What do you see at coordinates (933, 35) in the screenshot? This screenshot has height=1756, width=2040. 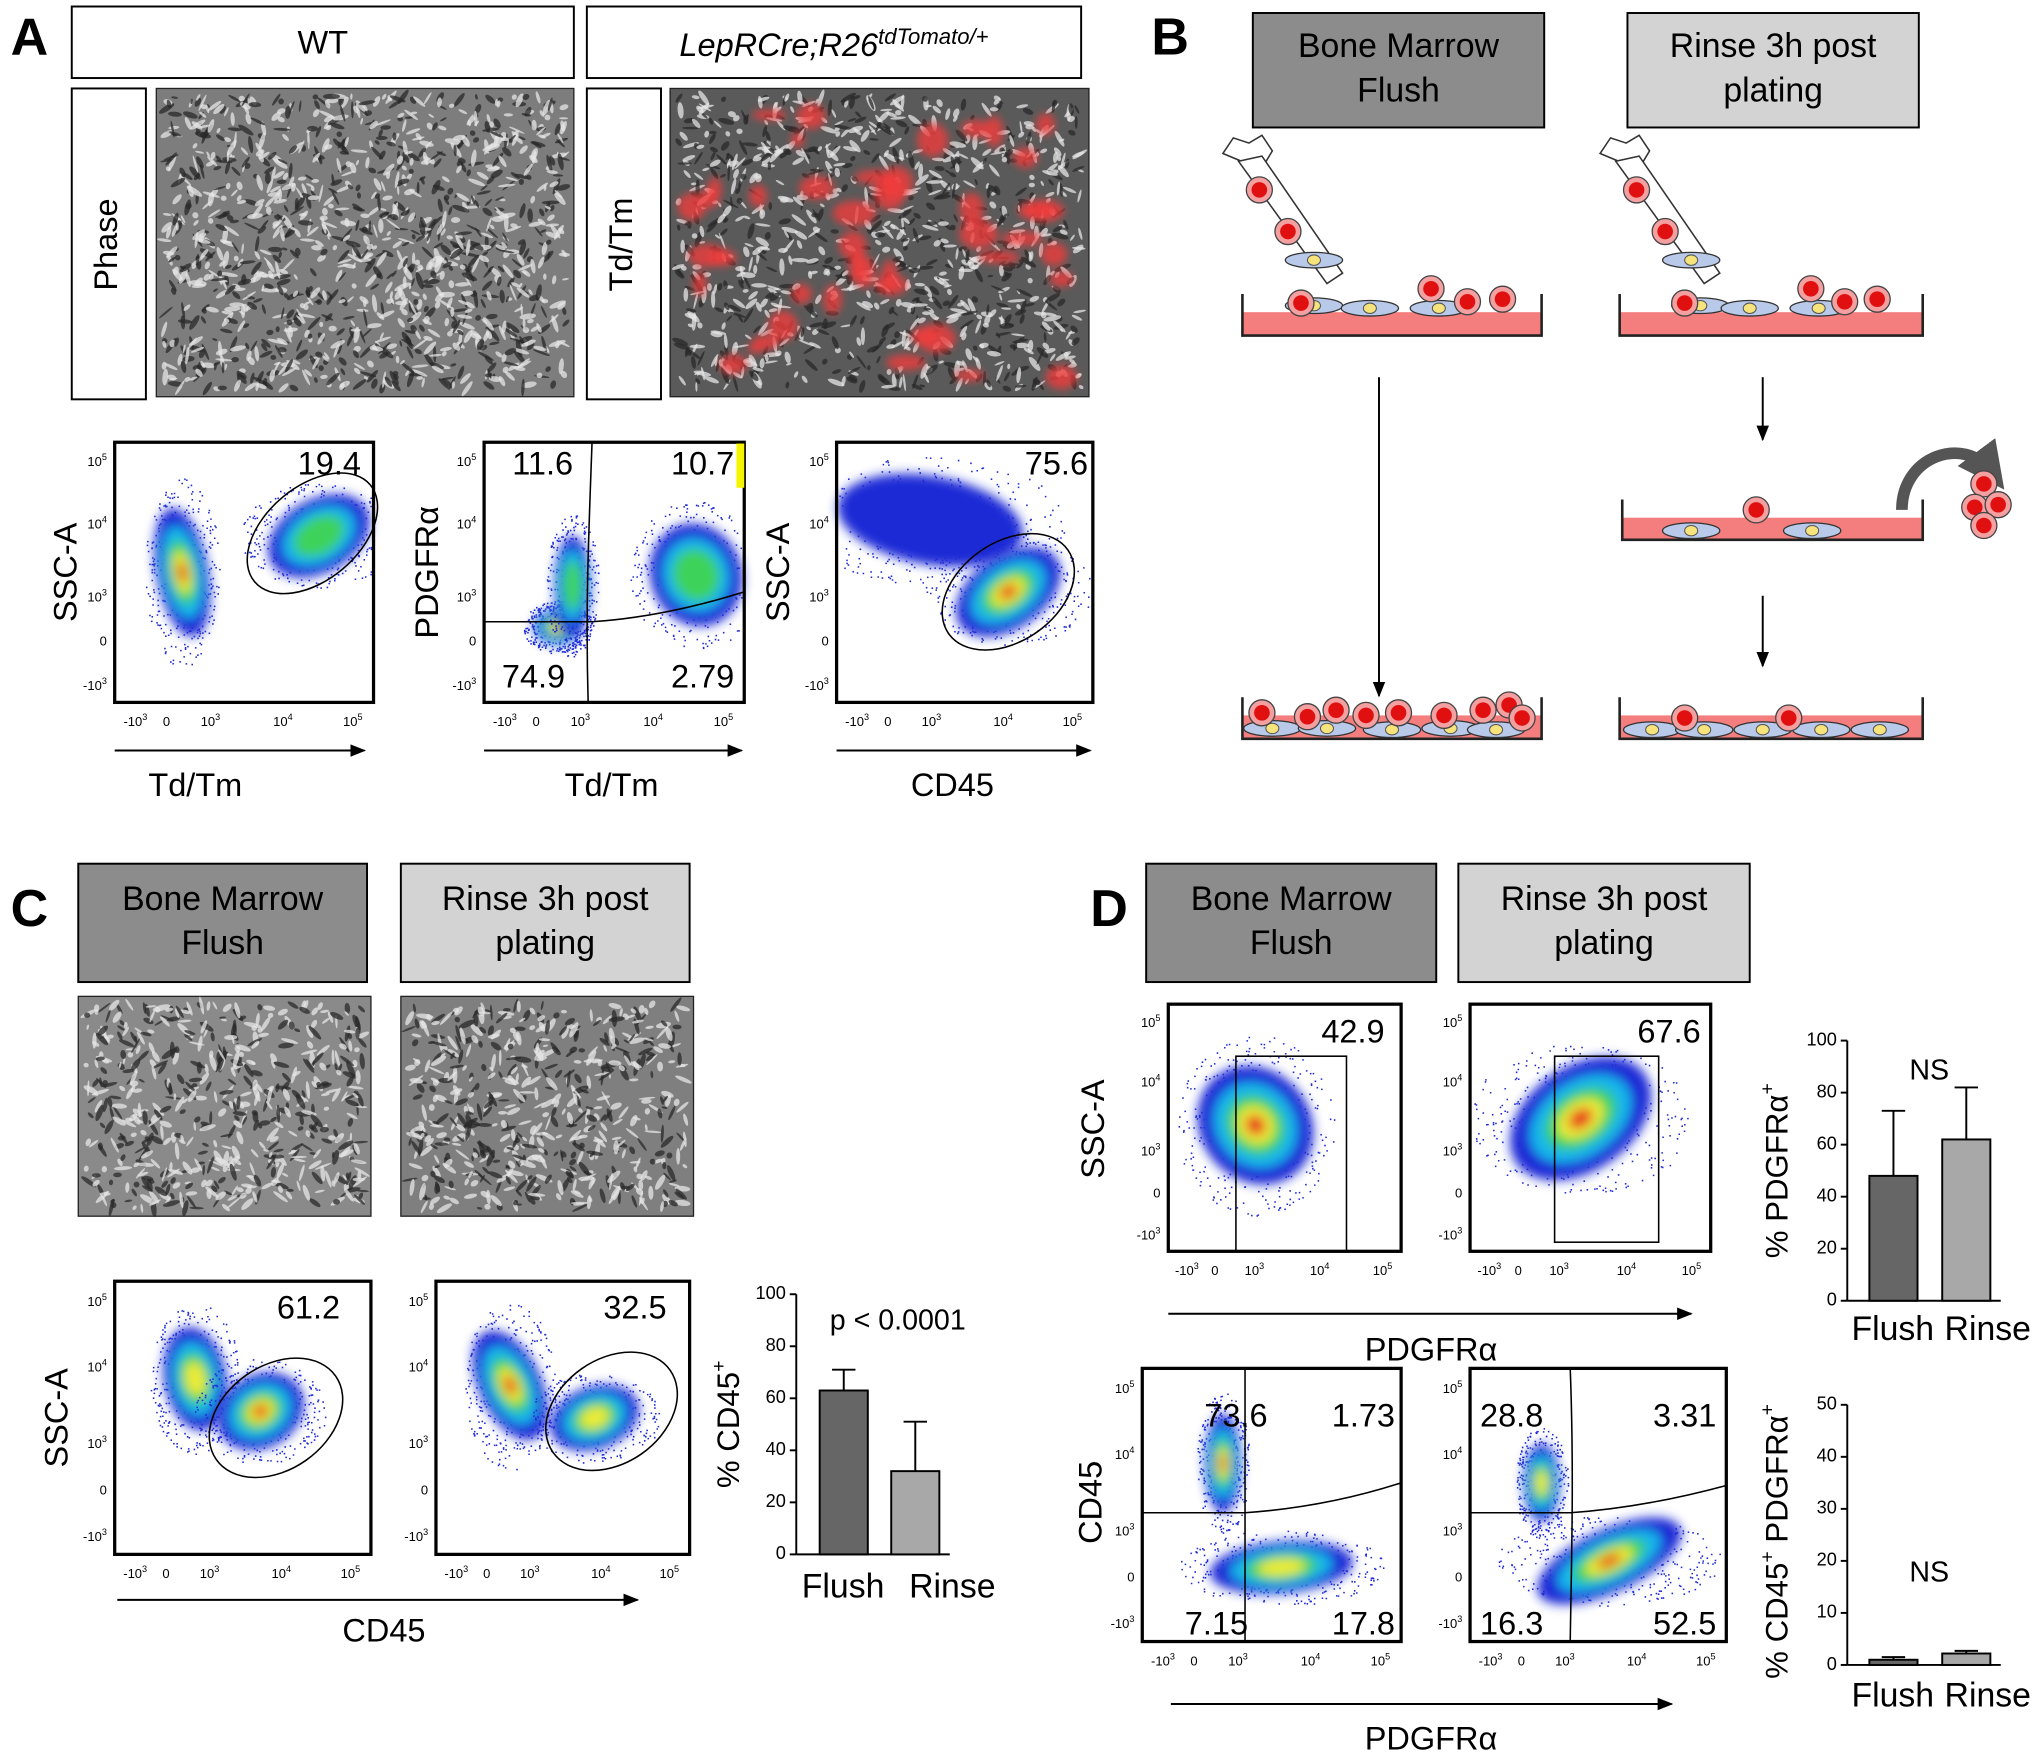 I see `header-sup: tdTomato/+` at bounding box center [933, 35].